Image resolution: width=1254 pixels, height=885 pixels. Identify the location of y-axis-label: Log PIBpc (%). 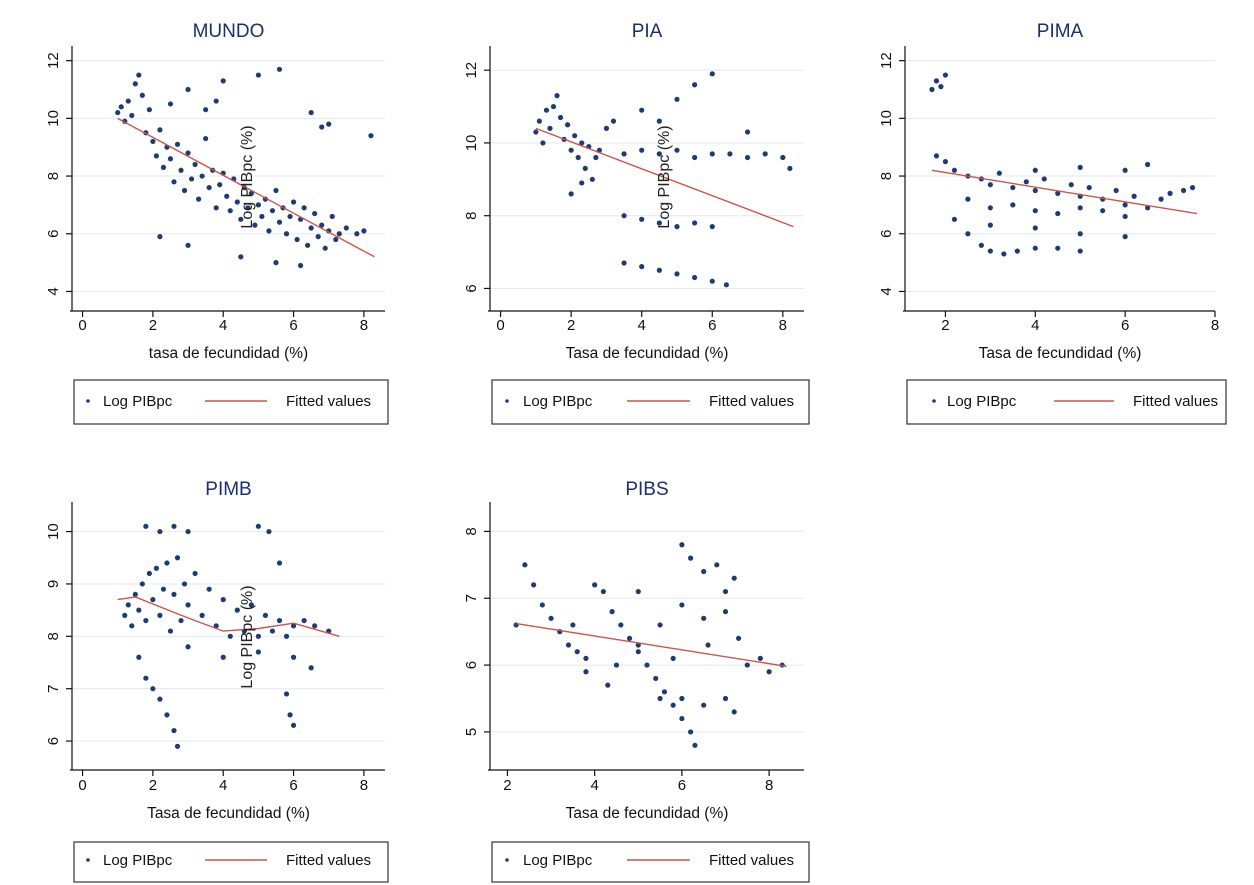
(247, 176).